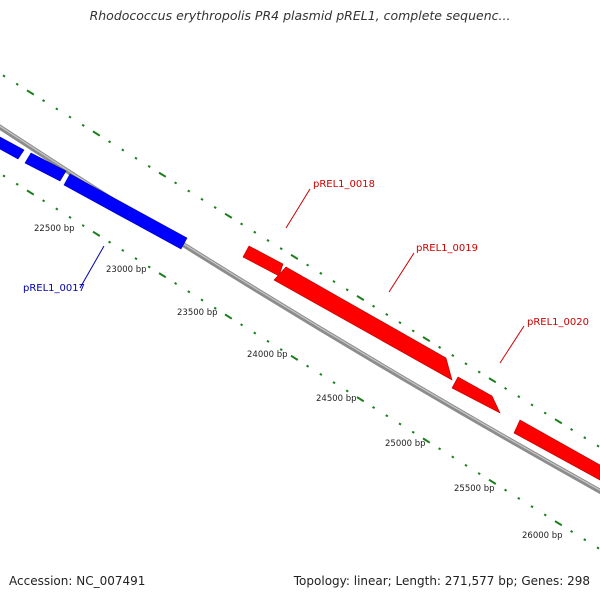 This screenshot has width=600, height=600. What do you see at coordinates (558, 322) in the screenshot?
I see `gene-label-pREL1_0020: pREL1_0020` at bounding box center [558, 322].